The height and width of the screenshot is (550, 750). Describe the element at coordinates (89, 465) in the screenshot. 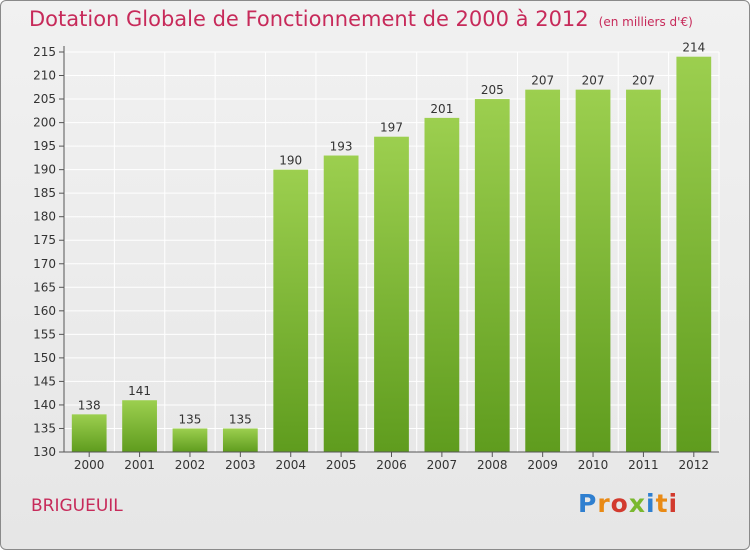

I see `x-tick-label: 2000` at that location.